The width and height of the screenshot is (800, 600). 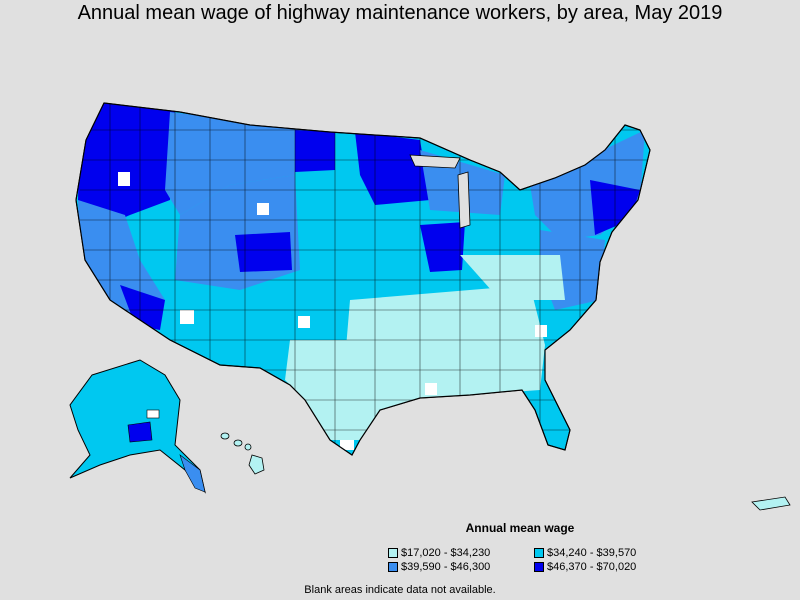 I want to click on alaska-anchorage-high, so click(x=140, y=432).